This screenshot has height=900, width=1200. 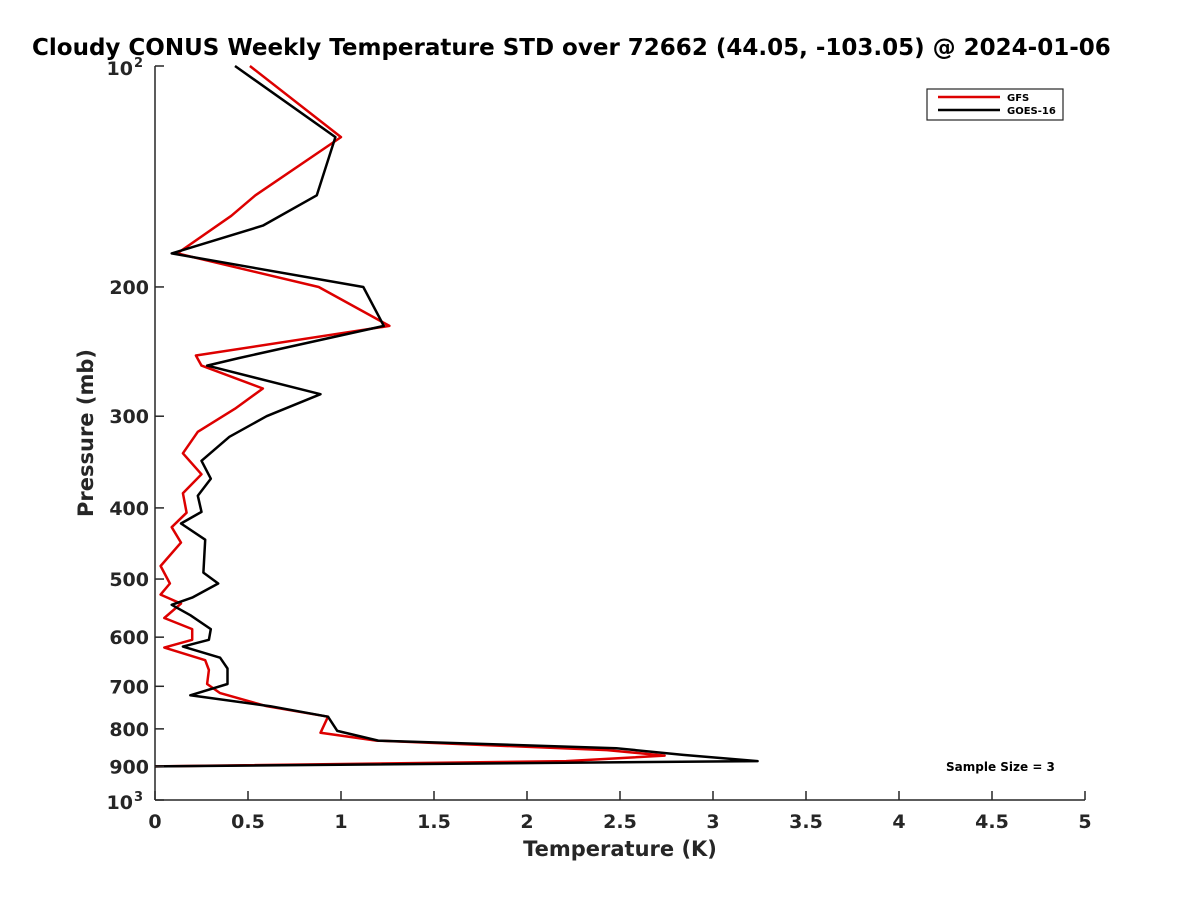 What do you see at coordinates (340, 822) in the screenshot?
I see `x-tick-label: 1` at bounding box center [340, 822].